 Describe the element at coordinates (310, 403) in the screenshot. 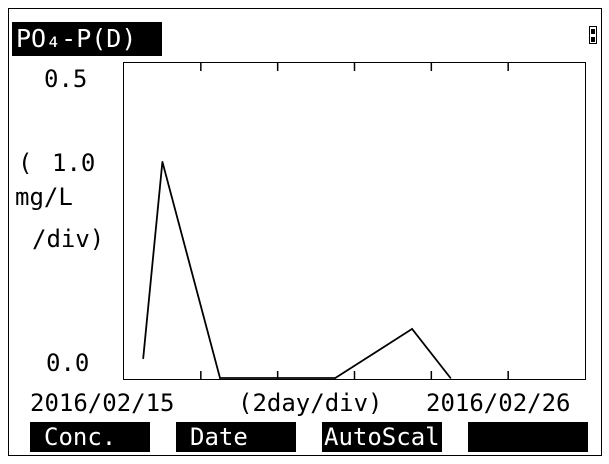

I see `x-scale-label: (2day/div)` at that location.